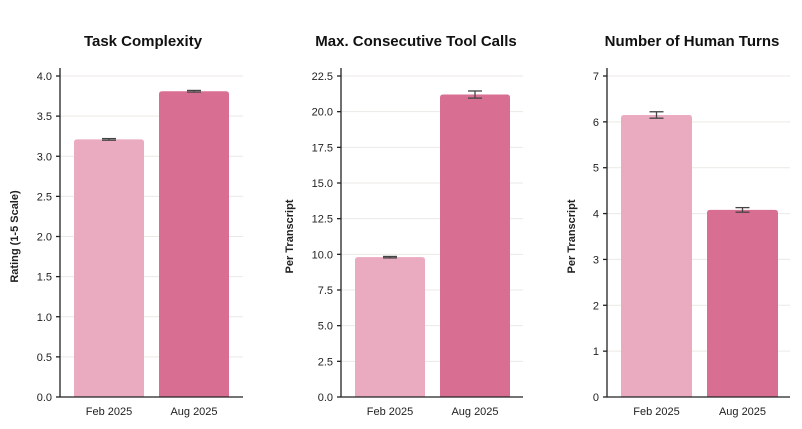 This screenshot has height=429, width=802. I want to click on y-tick-label: 4.0, so click(44, 77).